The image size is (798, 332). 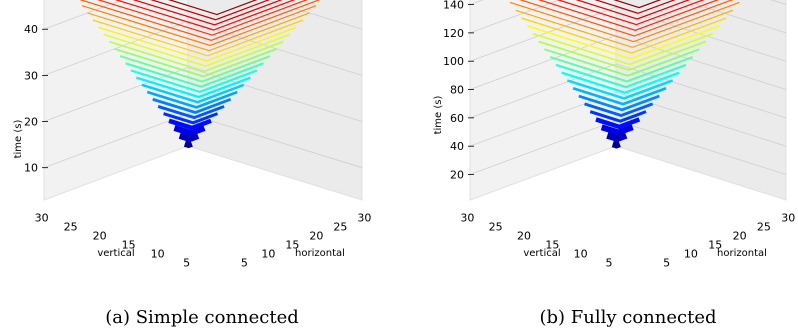 I want to click on z-tick-label: 80, so click(x=457, y=90).